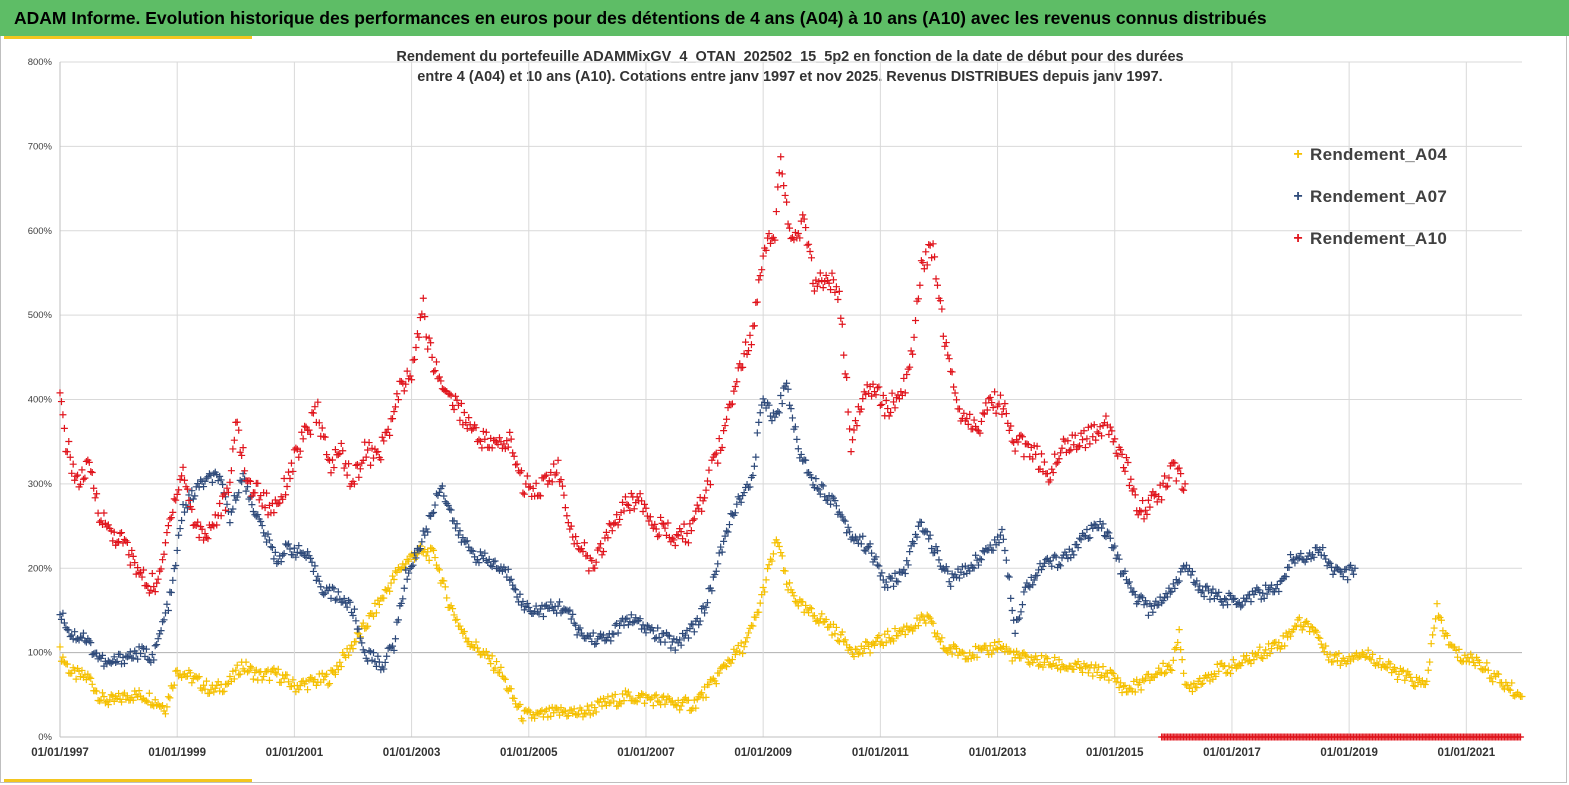 This screenshot has width=1569, height=785. Describe the element at coordinates (177, 753) in the screenshot. I see `x-tick-label: 01/01/1999` at that location.